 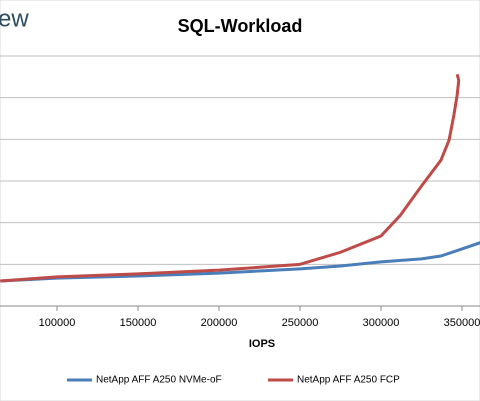 I want to click on x-tick-label: 250000, so click(x=300, y=323).